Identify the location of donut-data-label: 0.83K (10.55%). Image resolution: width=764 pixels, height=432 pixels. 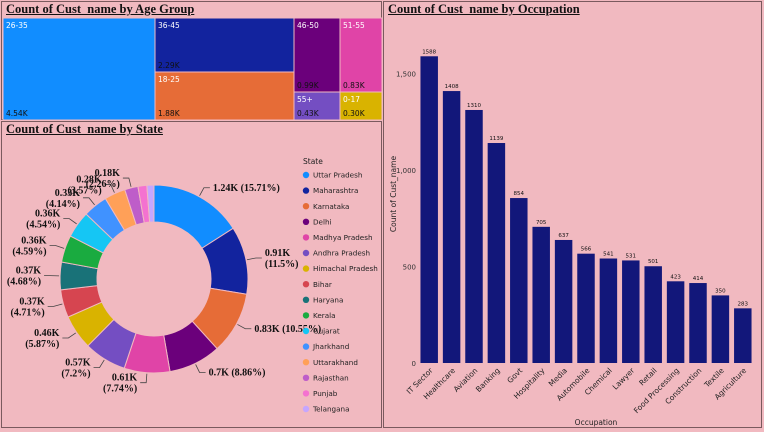
(287, 329).